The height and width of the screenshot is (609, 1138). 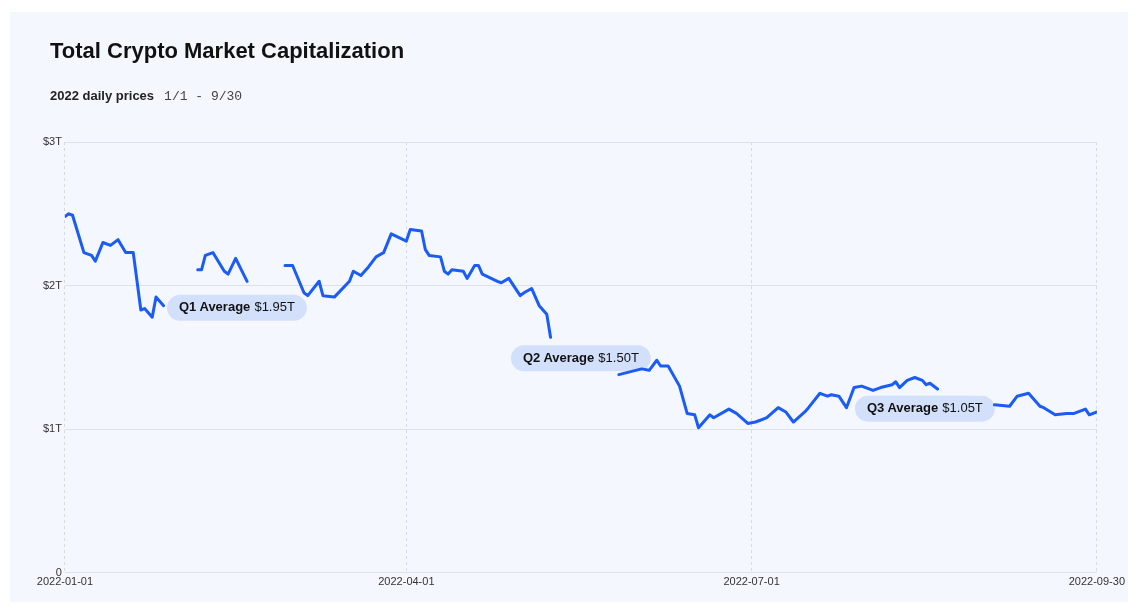 I want to click on annotation: Q3 Average $1.05T, so click(x=924, y=408).